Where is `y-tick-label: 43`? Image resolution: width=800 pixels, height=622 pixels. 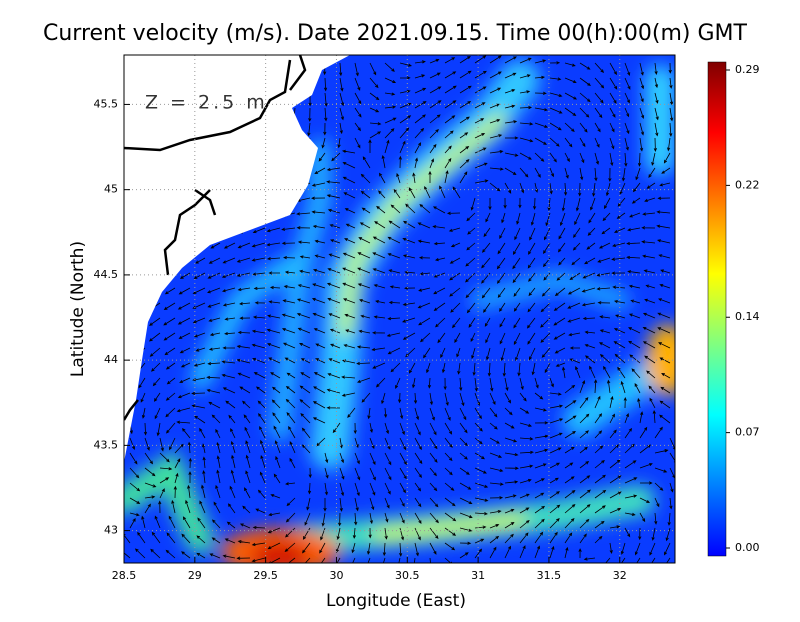
y-tick-label: 43 is located at coordinates (111, 530).